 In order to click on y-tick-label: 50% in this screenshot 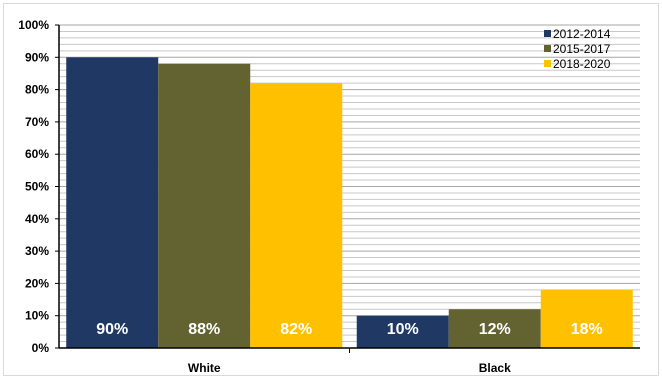, I will do `click(37, 187)`.